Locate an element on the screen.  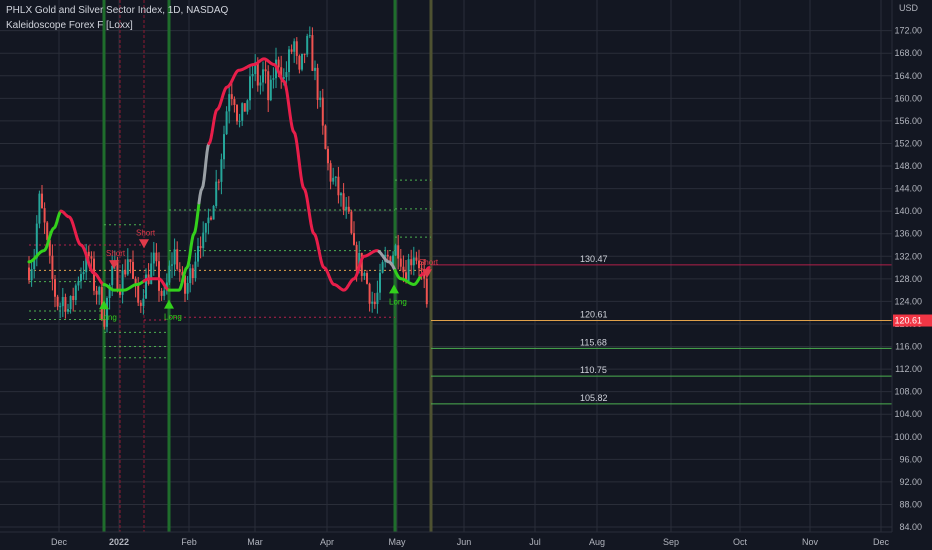
last-price-badge is located at coordinates (912, 320).